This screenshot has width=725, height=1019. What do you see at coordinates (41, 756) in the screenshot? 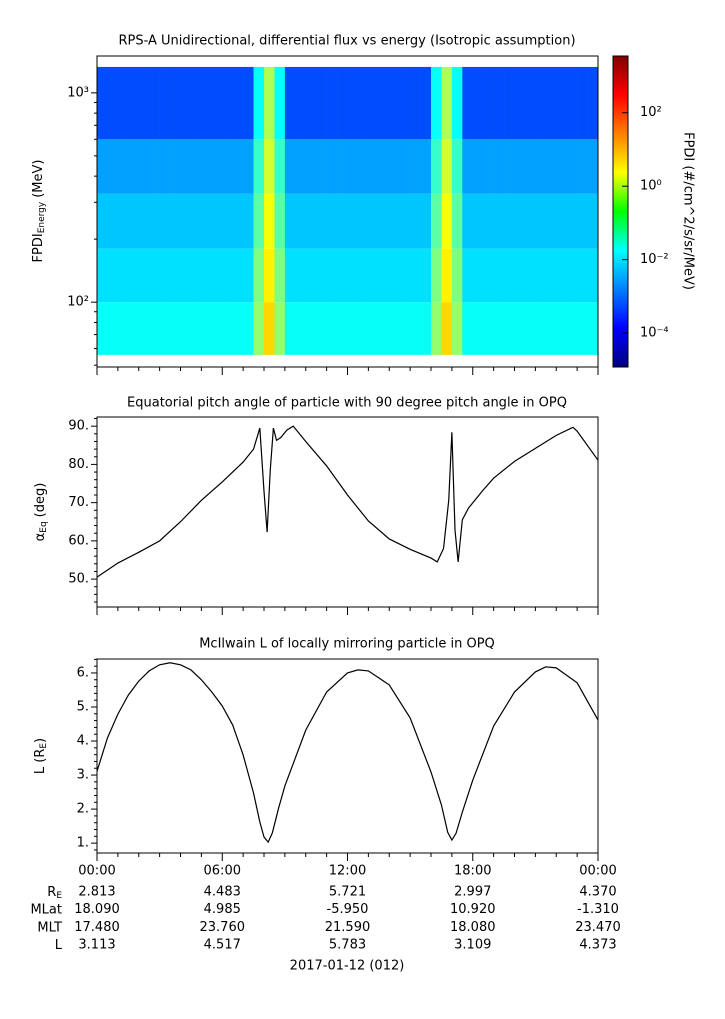
I see `y-axis-label: L (RE)` at bounding box center [41, 756].